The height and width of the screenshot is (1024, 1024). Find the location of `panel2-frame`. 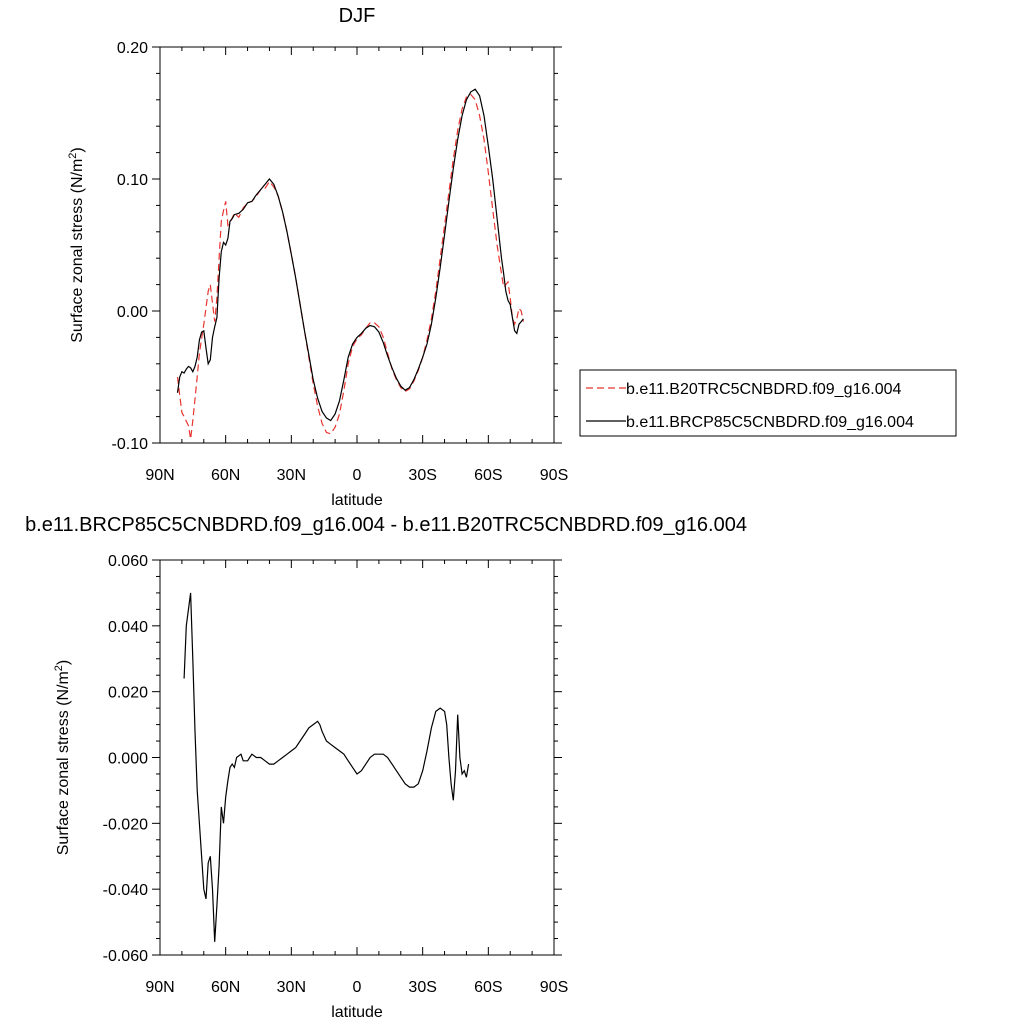

panel2-frame is located at coordinates (357, 757).